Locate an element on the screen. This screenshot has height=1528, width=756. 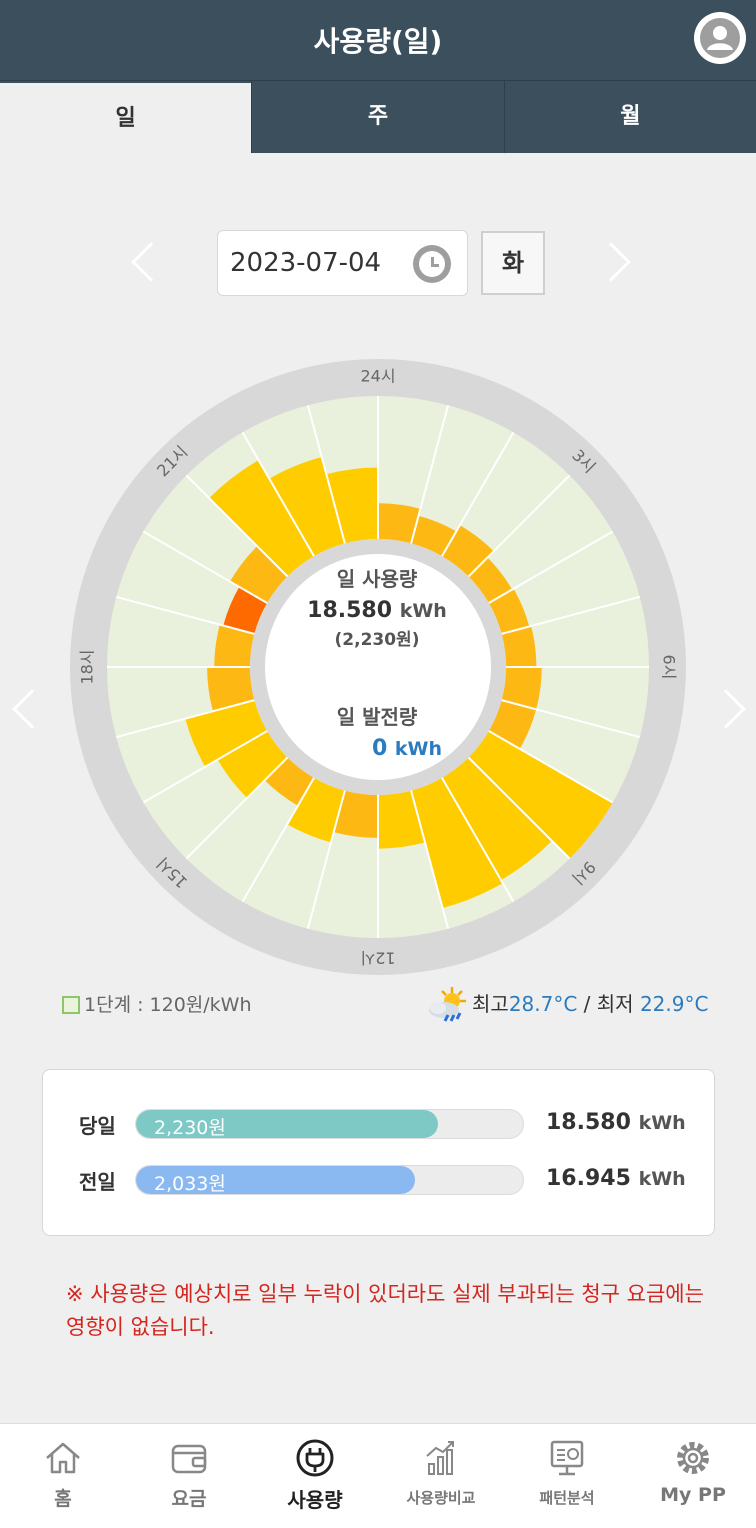
tabbar-label: 사용량 is located at coordinates (315, 1500).